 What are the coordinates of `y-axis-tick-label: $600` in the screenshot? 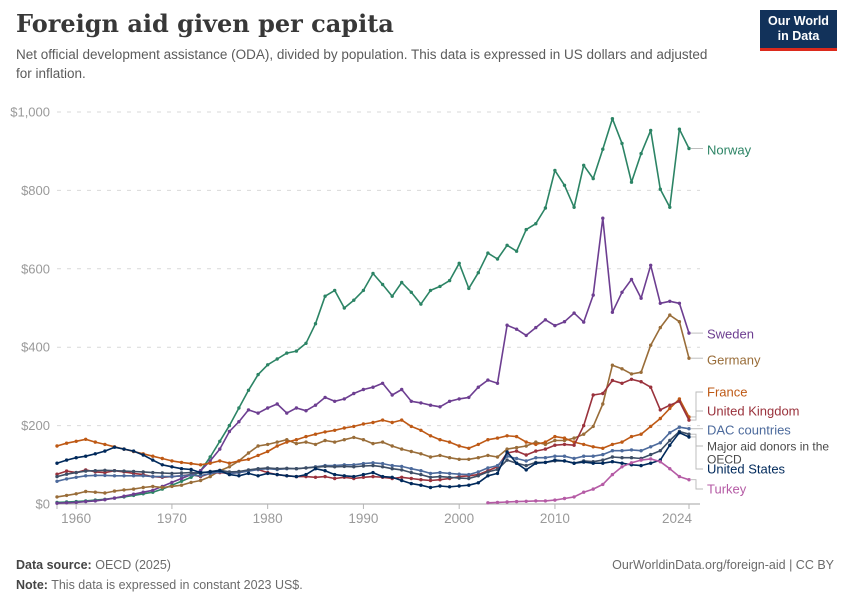 It's located at (35, 268).